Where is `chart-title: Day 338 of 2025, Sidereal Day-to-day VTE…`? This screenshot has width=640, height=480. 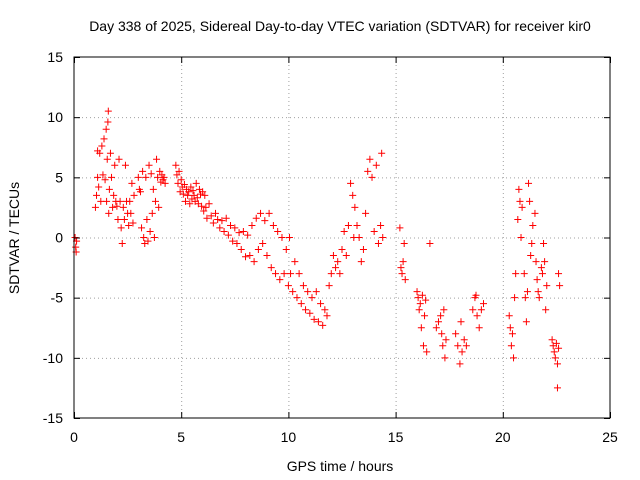 chart-title: Day 338 of 2025, Sidereal Day-to-day VTE… is located at coordinates (340, 26).